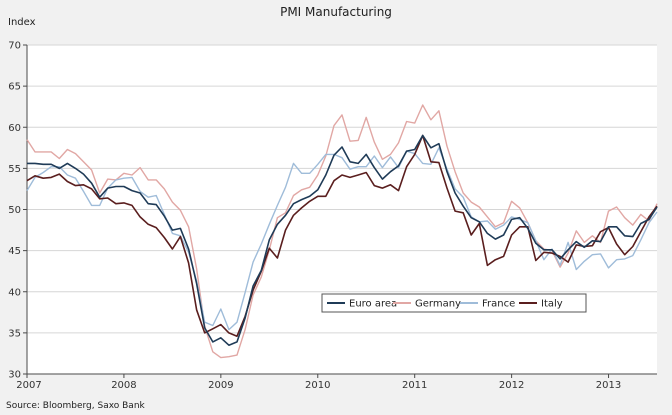 This screenshot has width=672, height=415. I want to click on legend-item-germany: Germany, so click(427, 304).